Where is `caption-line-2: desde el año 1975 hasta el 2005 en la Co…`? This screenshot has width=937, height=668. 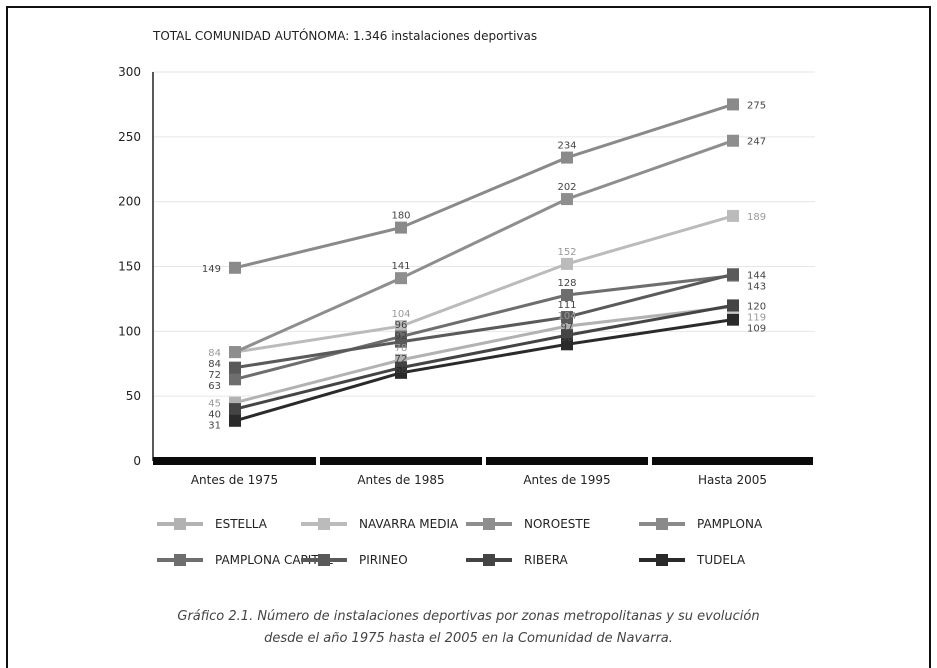
caption-line-2: desde el año 1975 hasta el 2005 en la Co… is located at coordinates (468, 638).